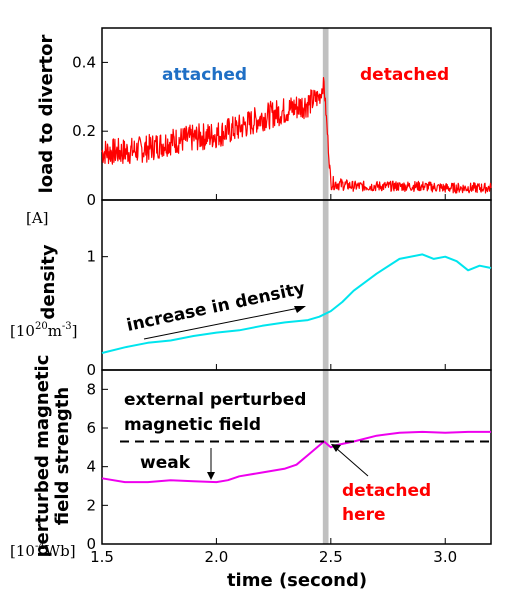 The height and width of the screenshot is (604, 510). What do you see at coordinates (42, 456) in the screenshot?
I see `ylabel-magnetic-line1: perturbed magnetic` at bounding box center [42, 456].